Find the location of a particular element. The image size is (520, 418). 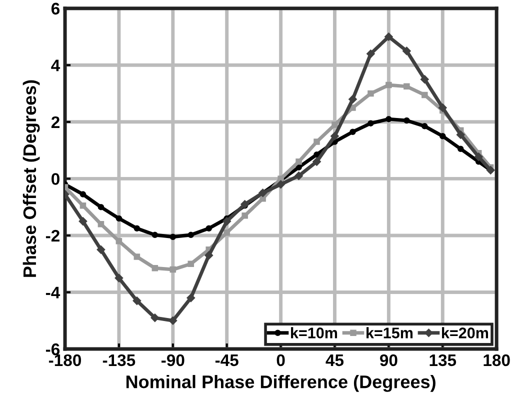

y-tick-label: 0 is located at coordinates (56, 179).